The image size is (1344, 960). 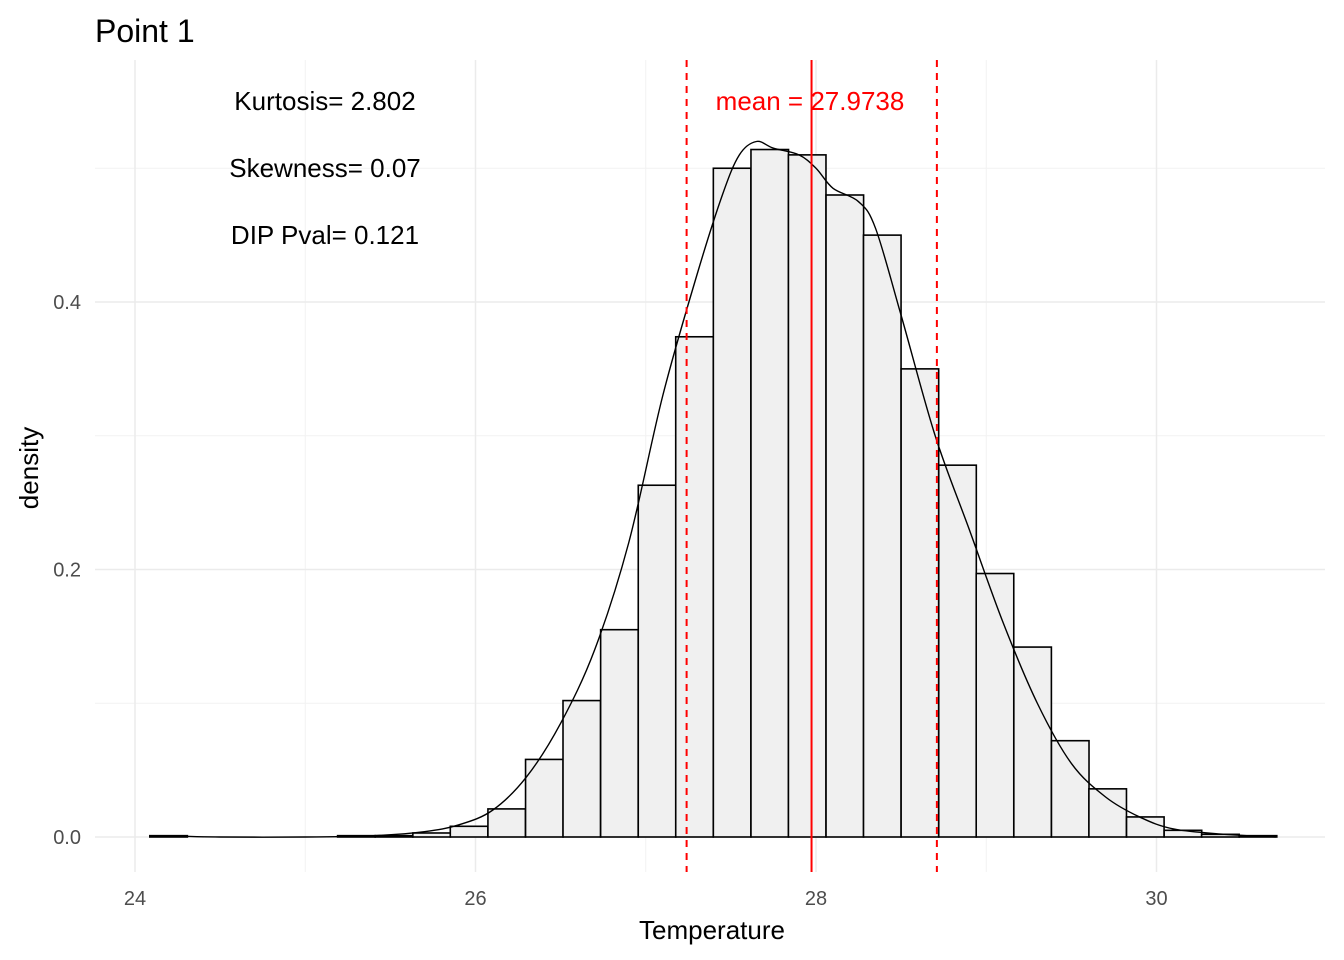 What do you see at coordinates (810, 101) in the screenshot?
I see `mean-label: mean = 27.9738` at bounding box center [810, 101].